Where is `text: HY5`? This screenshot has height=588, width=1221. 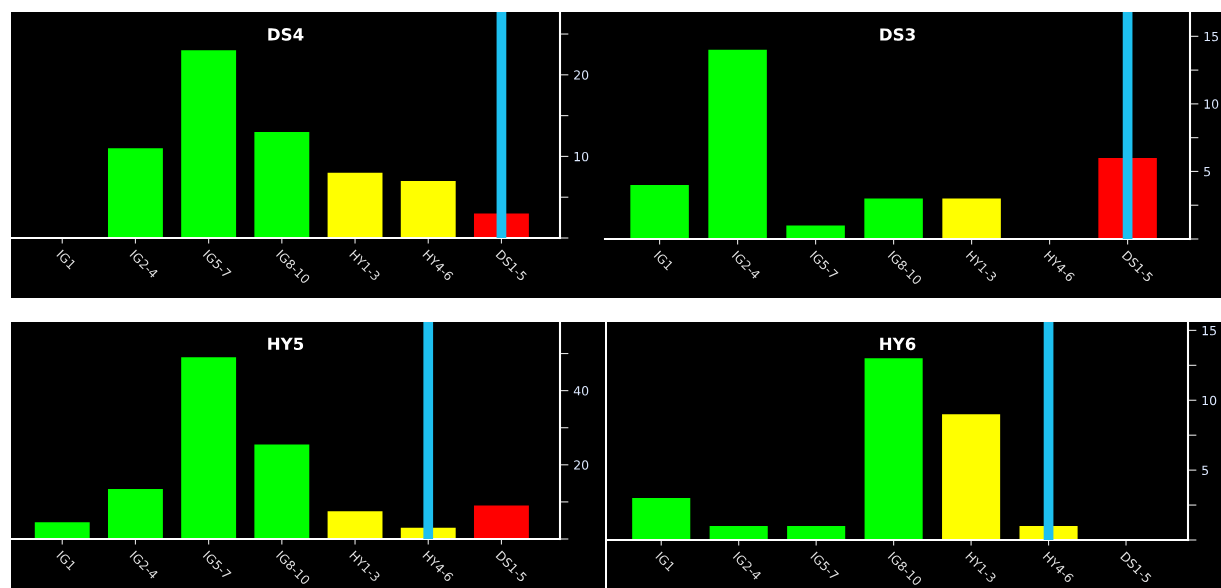 text: HY5 is located at coordinates (286, 344).